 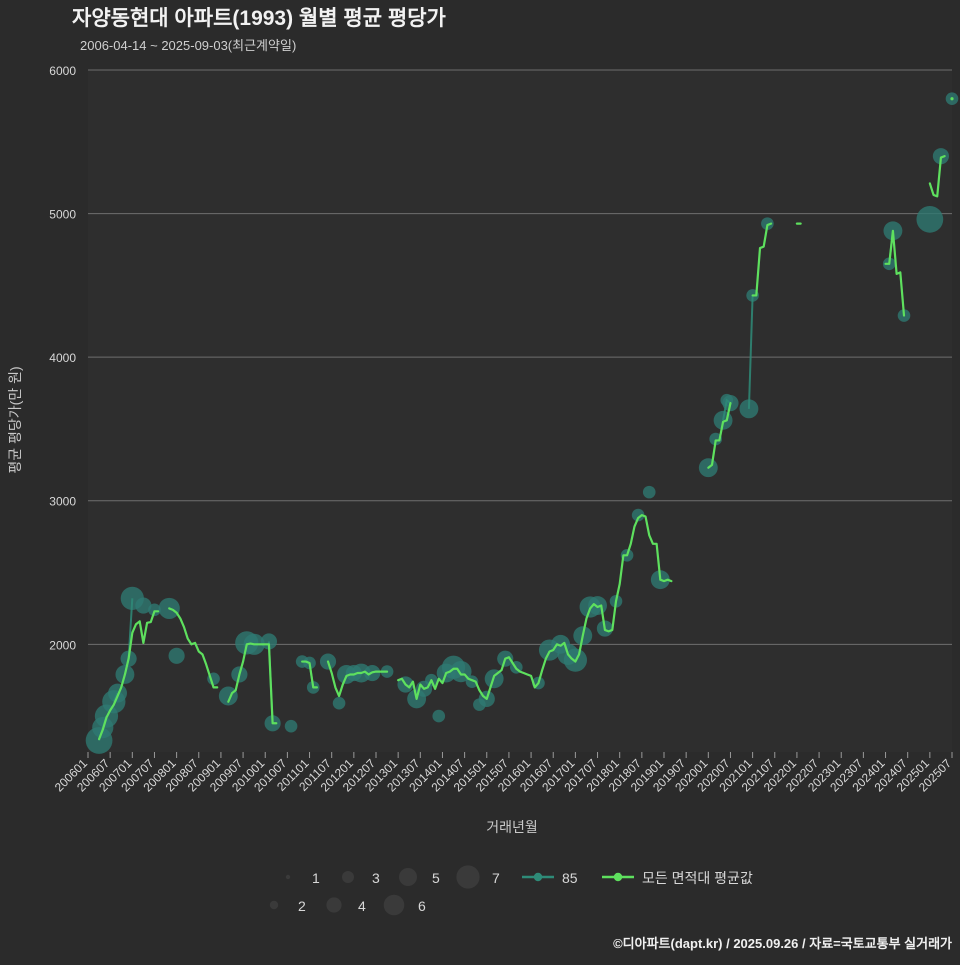 What do you see at coordinates (316, 878) in the screenshot?
I see `legend-size-label: 1` at bounding box center [316, 878].